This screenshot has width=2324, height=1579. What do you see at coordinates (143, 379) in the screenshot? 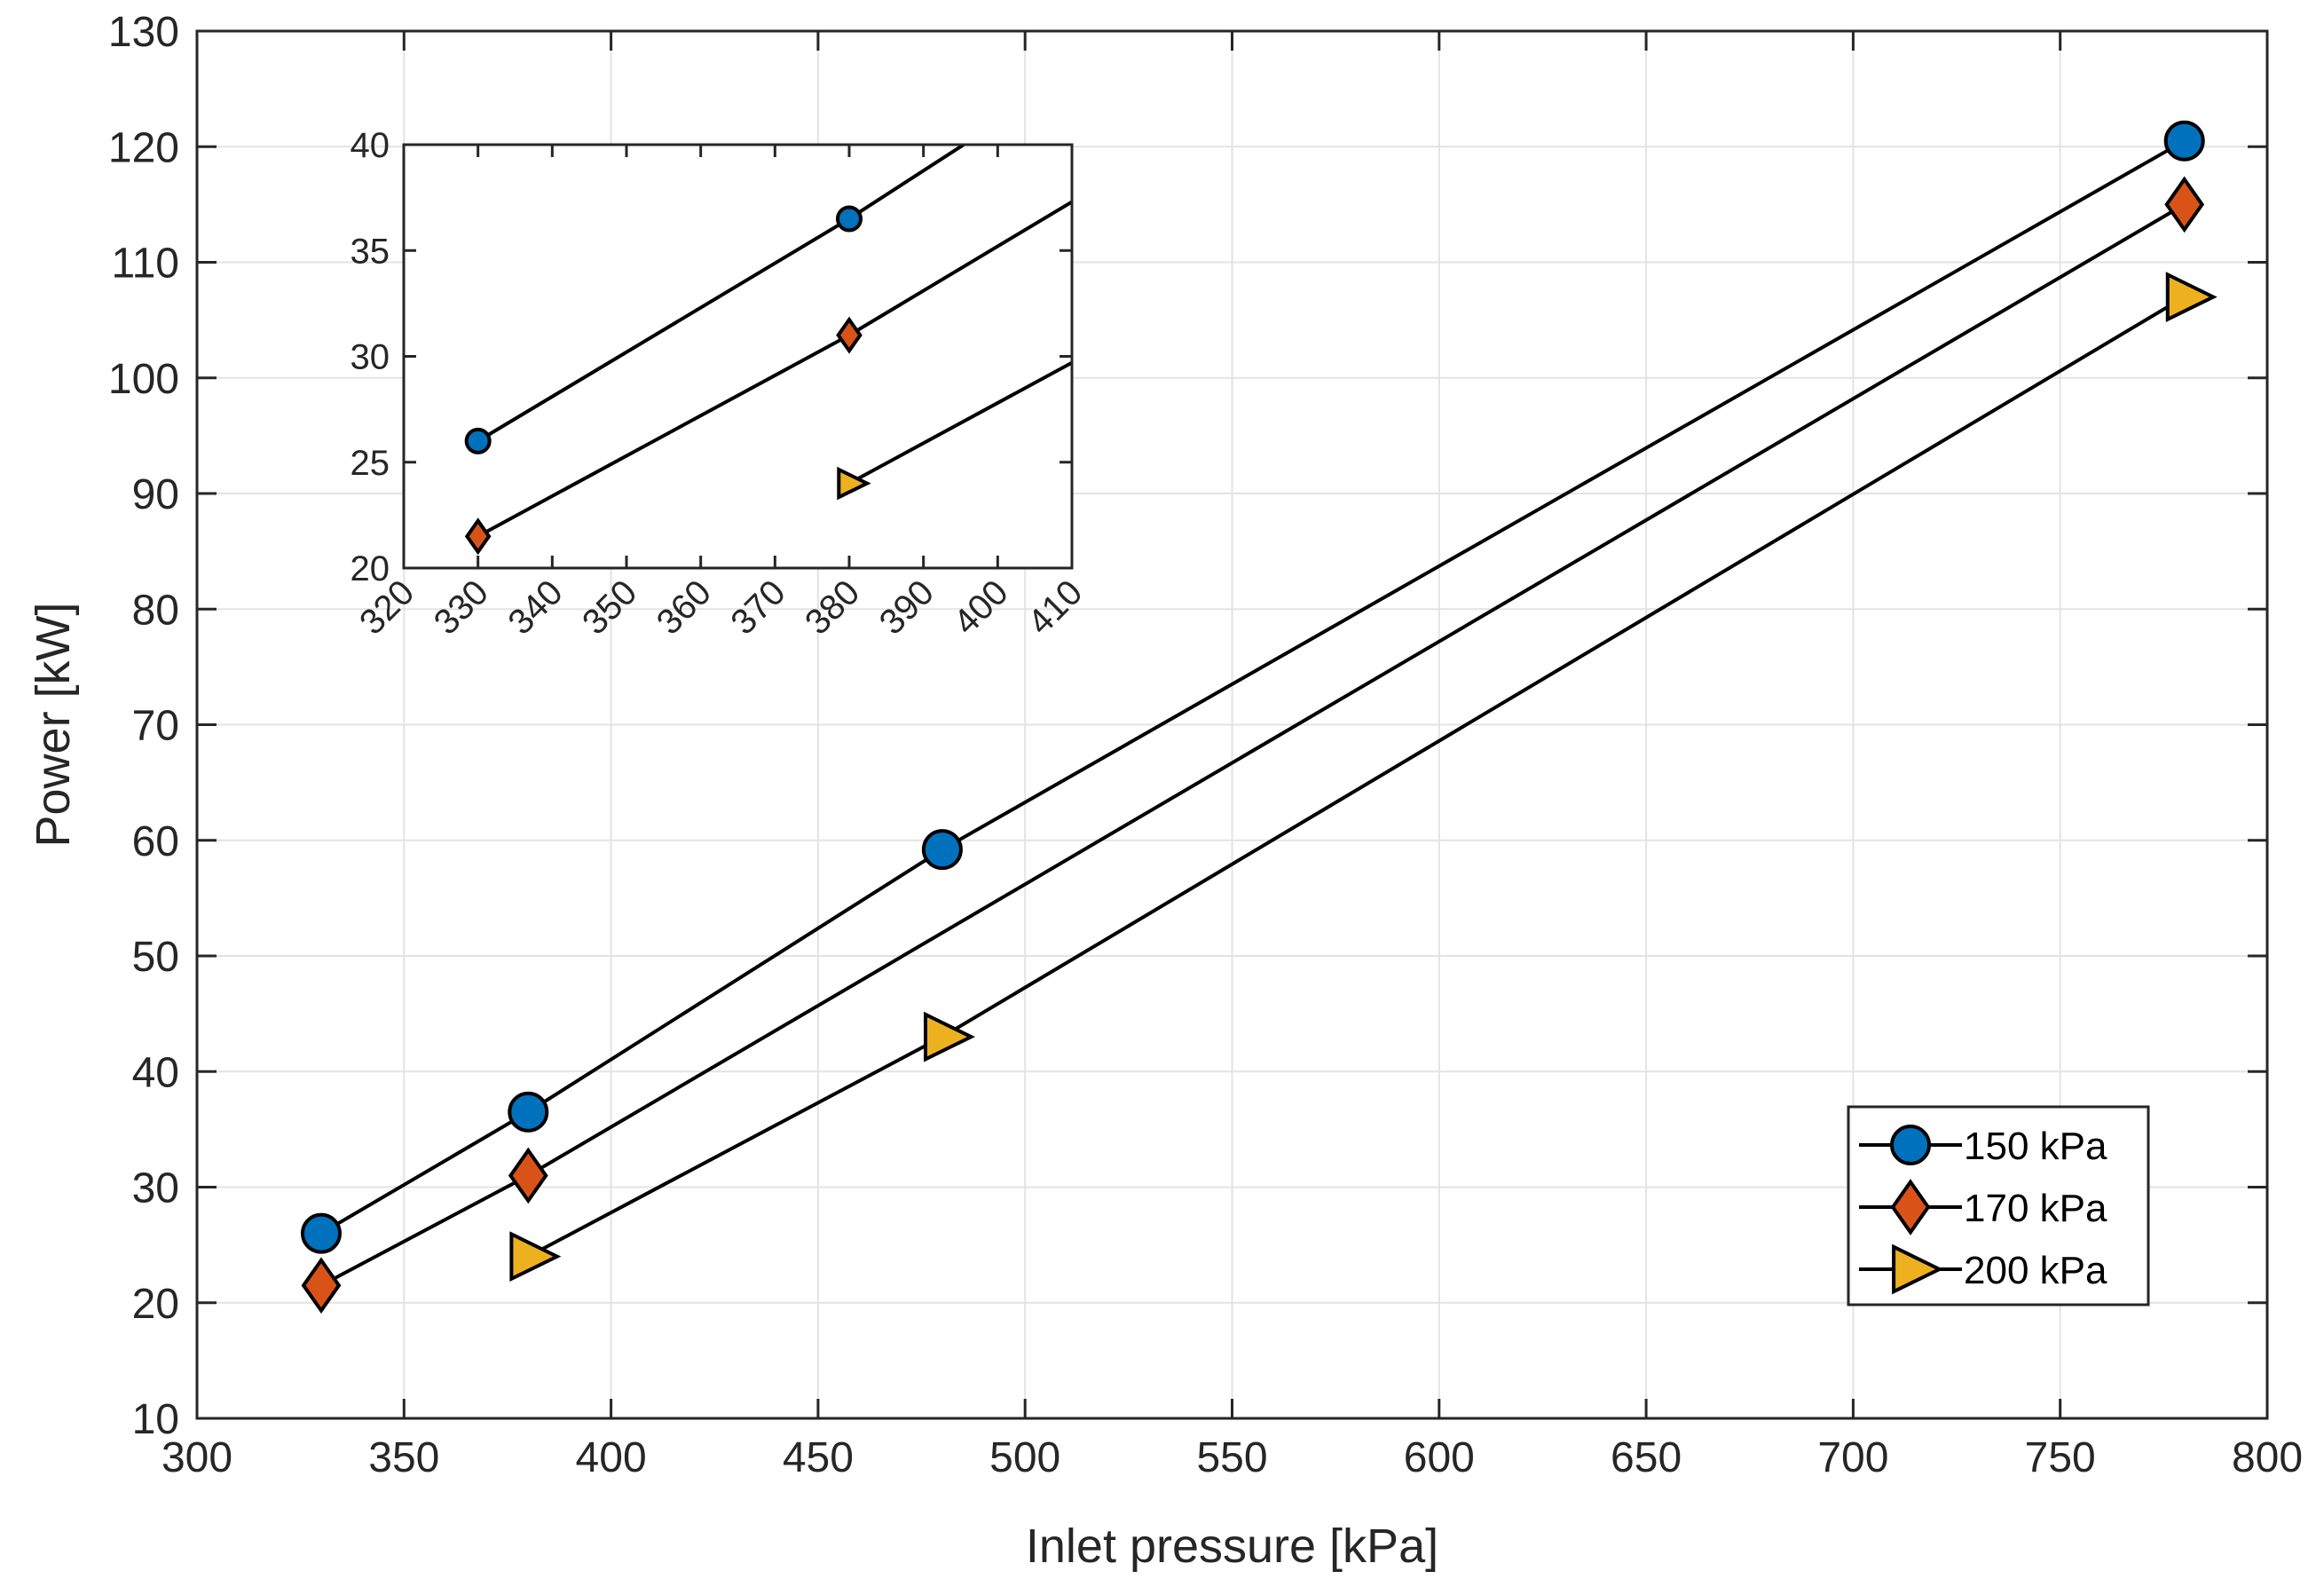
I see `y-tick-label: 100` at bounding box center [143, 379].